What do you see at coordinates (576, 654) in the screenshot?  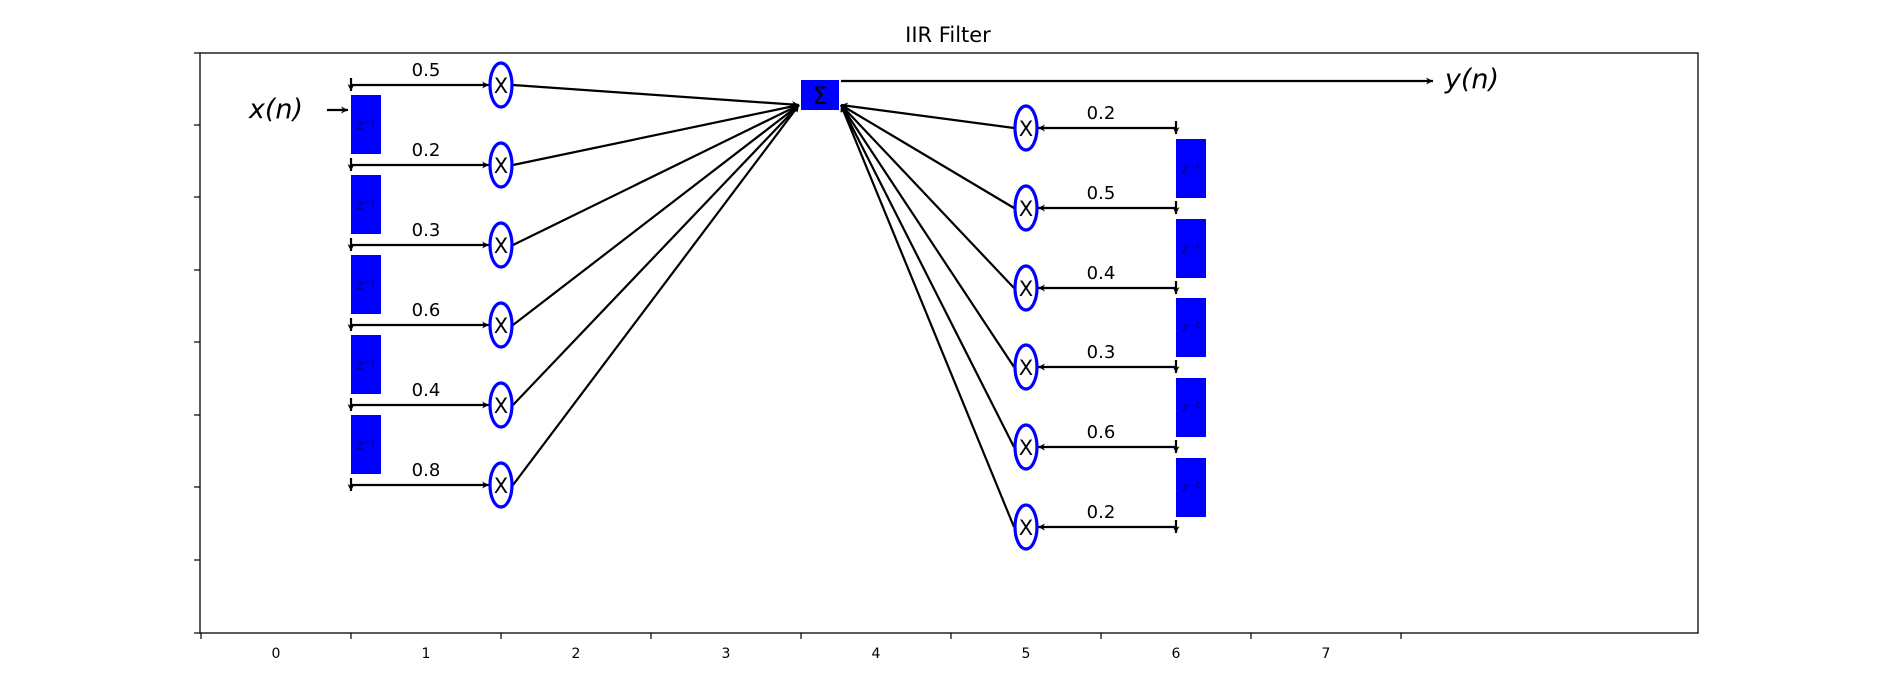 I see `x-tick-label: 2` at bounding box center [576, 654].